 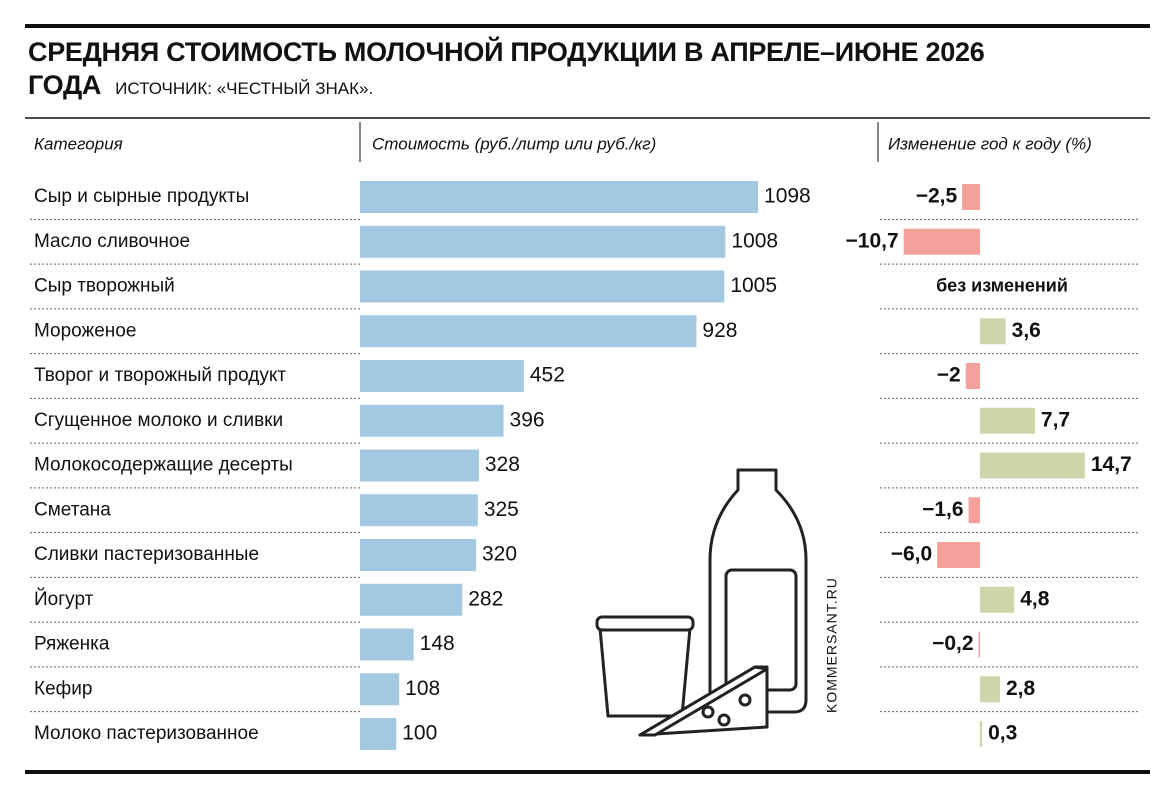 I want to click on watermark: KOMMERSANT.RU, so click(x=832, y=645).